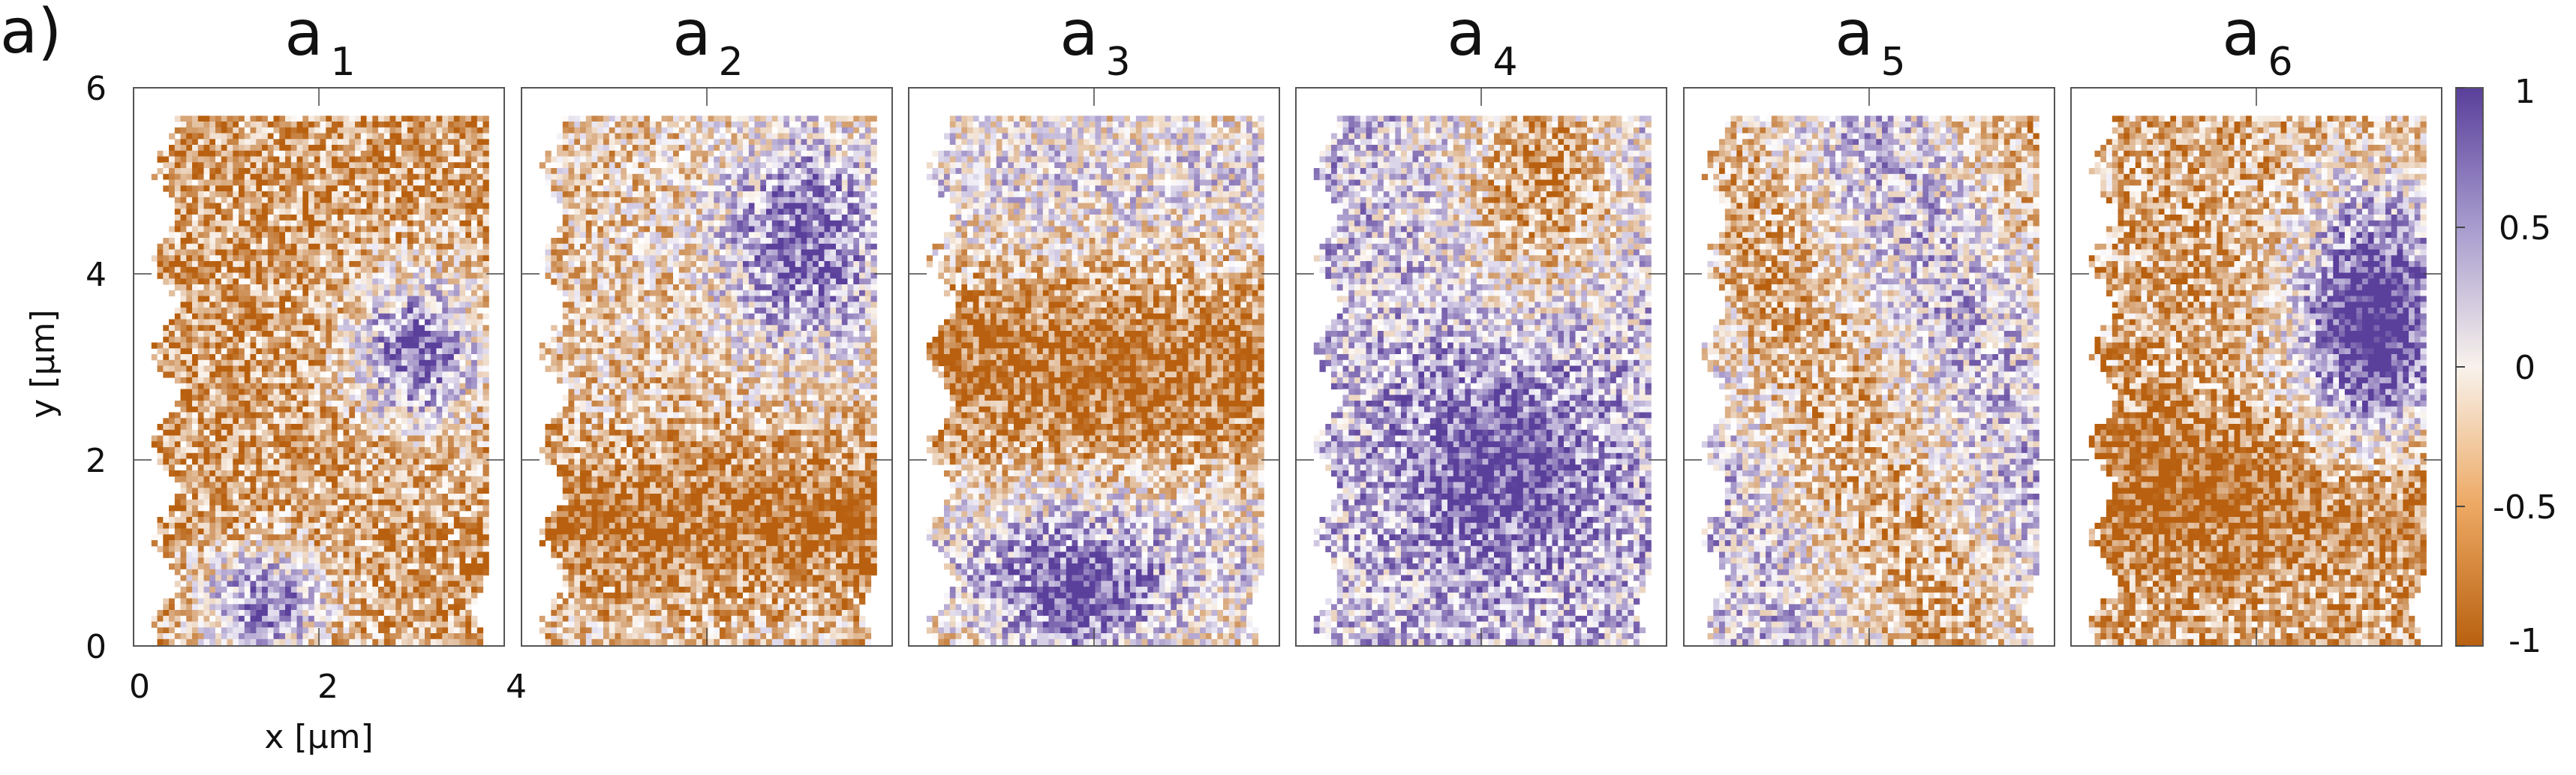 Image resolution: width=2576 pixels, height=775 pixels. Describe the element at coordinates (2524, 368) in the screenshot. I see `colorbar-tick-label: 0` at that location.